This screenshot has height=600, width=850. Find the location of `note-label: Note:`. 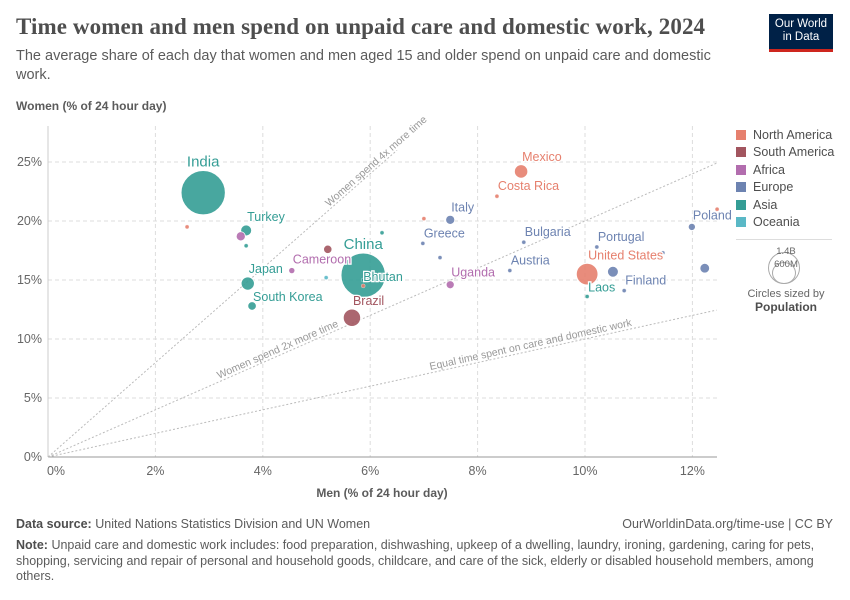

note-label: Note: is located at coordinates (32, 545).